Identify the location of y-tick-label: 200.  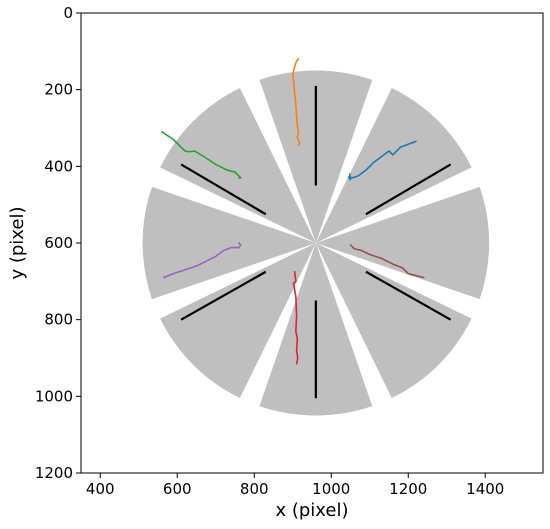
(58, 90).